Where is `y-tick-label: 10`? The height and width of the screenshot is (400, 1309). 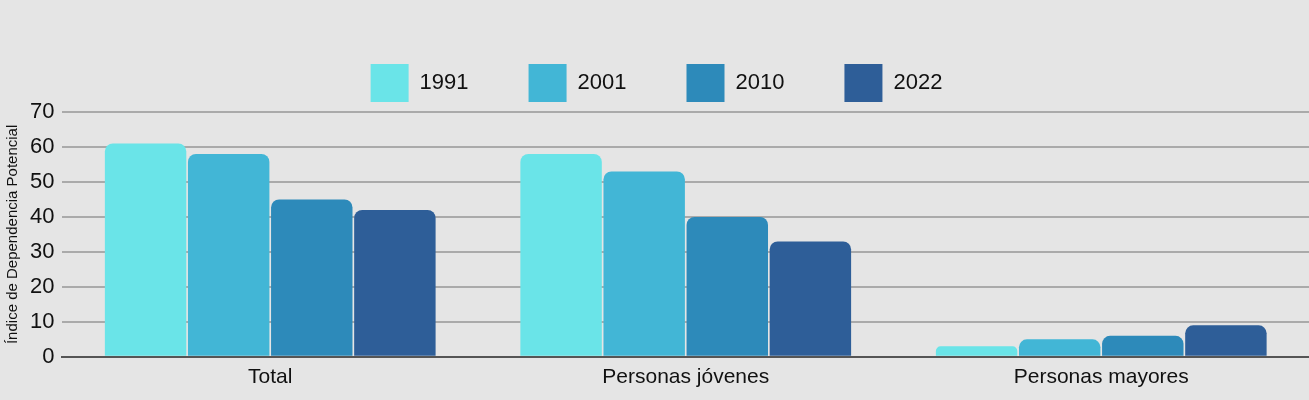 y-tick-label: 10 is located at coordinates (42, 320).